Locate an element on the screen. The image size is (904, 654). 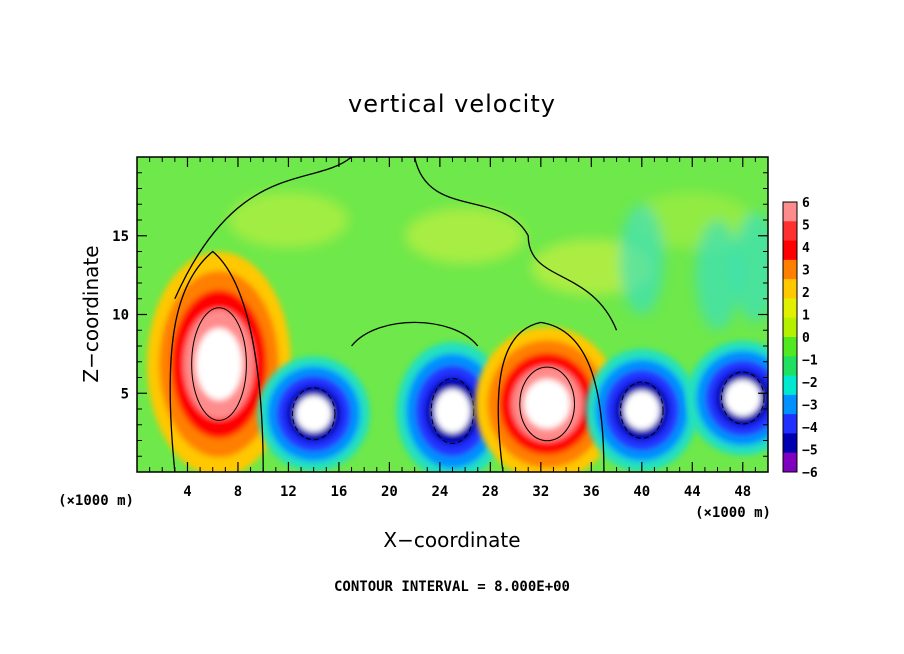
colorbar-tick-label: −5 is located at coordinates (810, 451).